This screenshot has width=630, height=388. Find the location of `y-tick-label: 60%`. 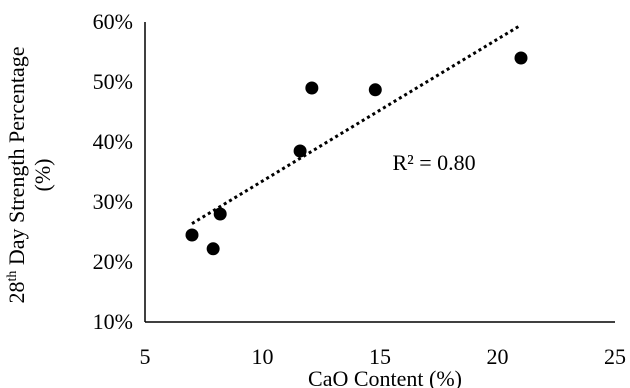

y-tick-label: 60% is located at coordinates (113, 21).